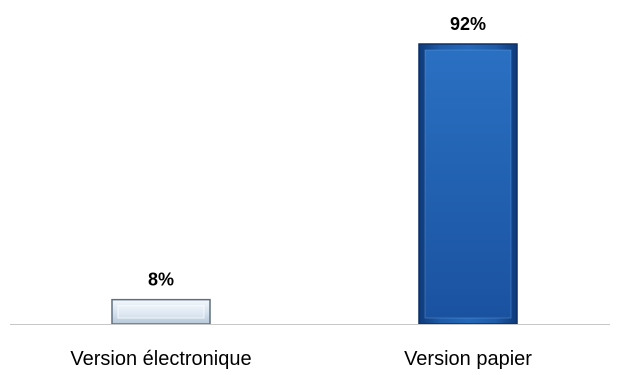 This screenshot has width=617, height=375. What do you see at coordinates (161, 280) in the screenshot?
I see `data-label-1: 8%` at bounding box center [161, 280].